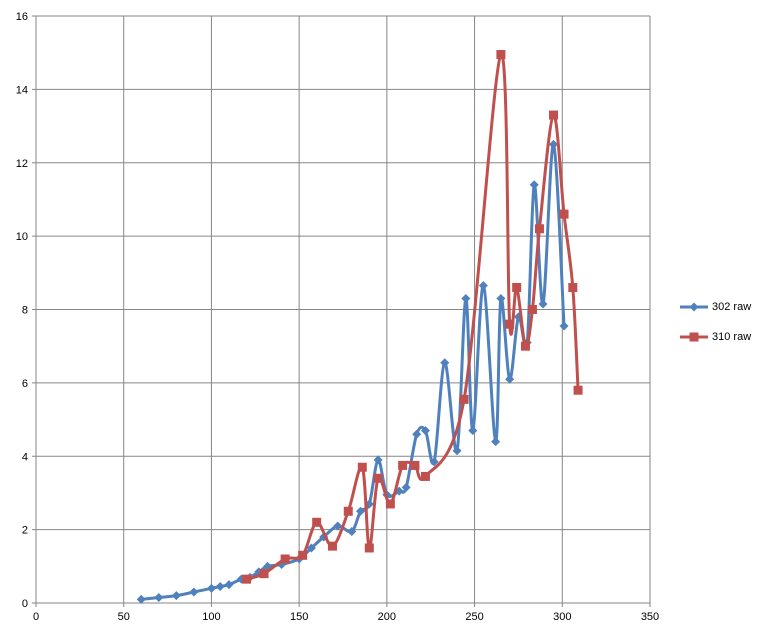 This screenshot has height=643, width=769. Describe the element at coordinates (650, 617) in the screenshot. I see `x-tick-label: 350` at that location.